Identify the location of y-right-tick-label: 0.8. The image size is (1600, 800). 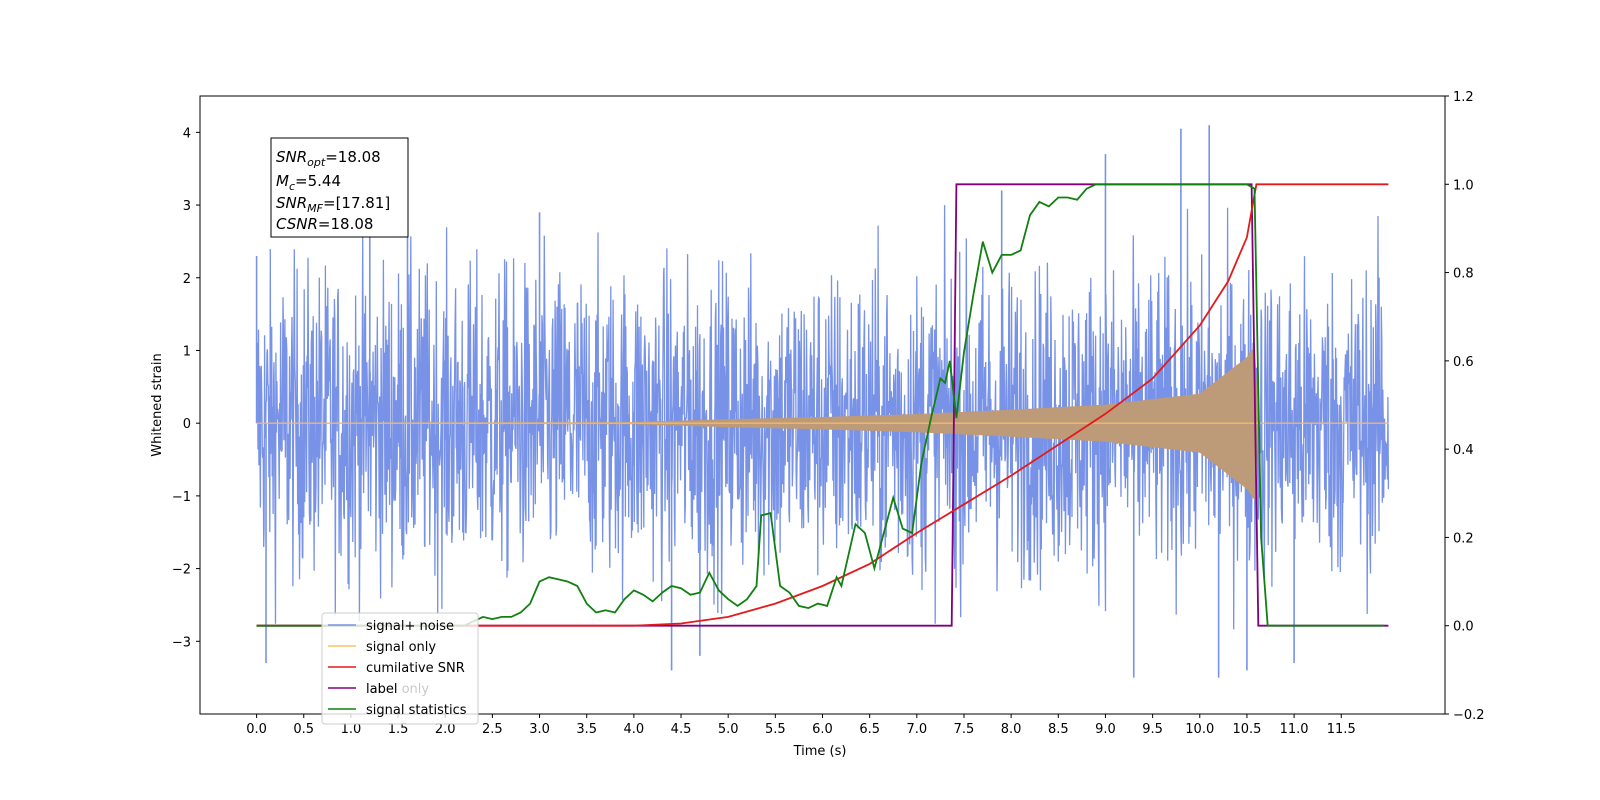
(1463, 274).